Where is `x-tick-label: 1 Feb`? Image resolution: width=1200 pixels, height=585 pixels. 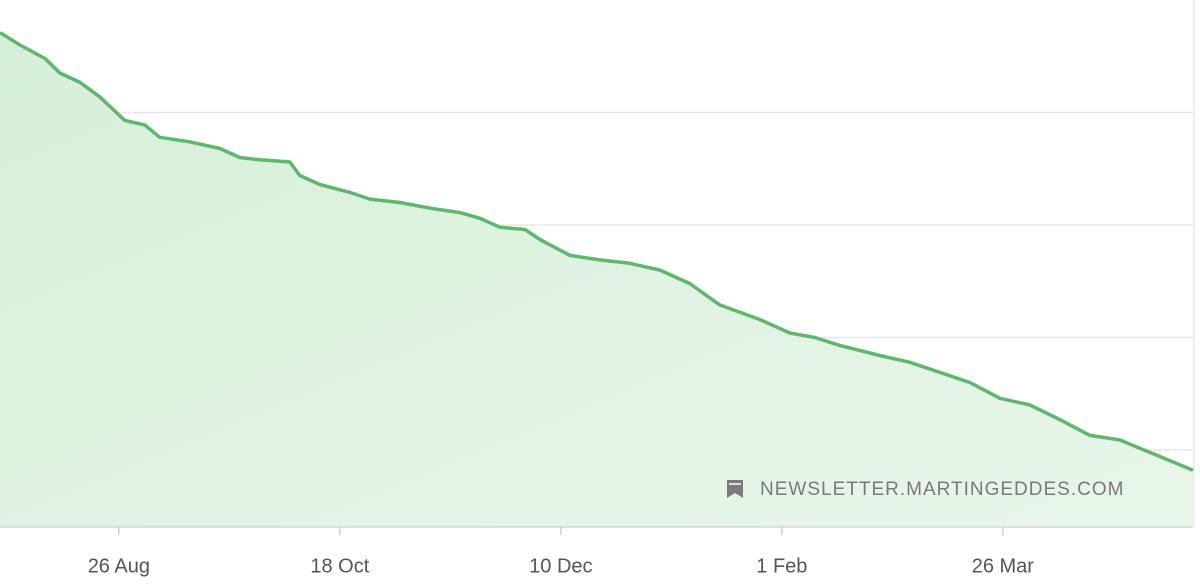 x-tick-label: 1 Feb is located at coordinates (781, 566).